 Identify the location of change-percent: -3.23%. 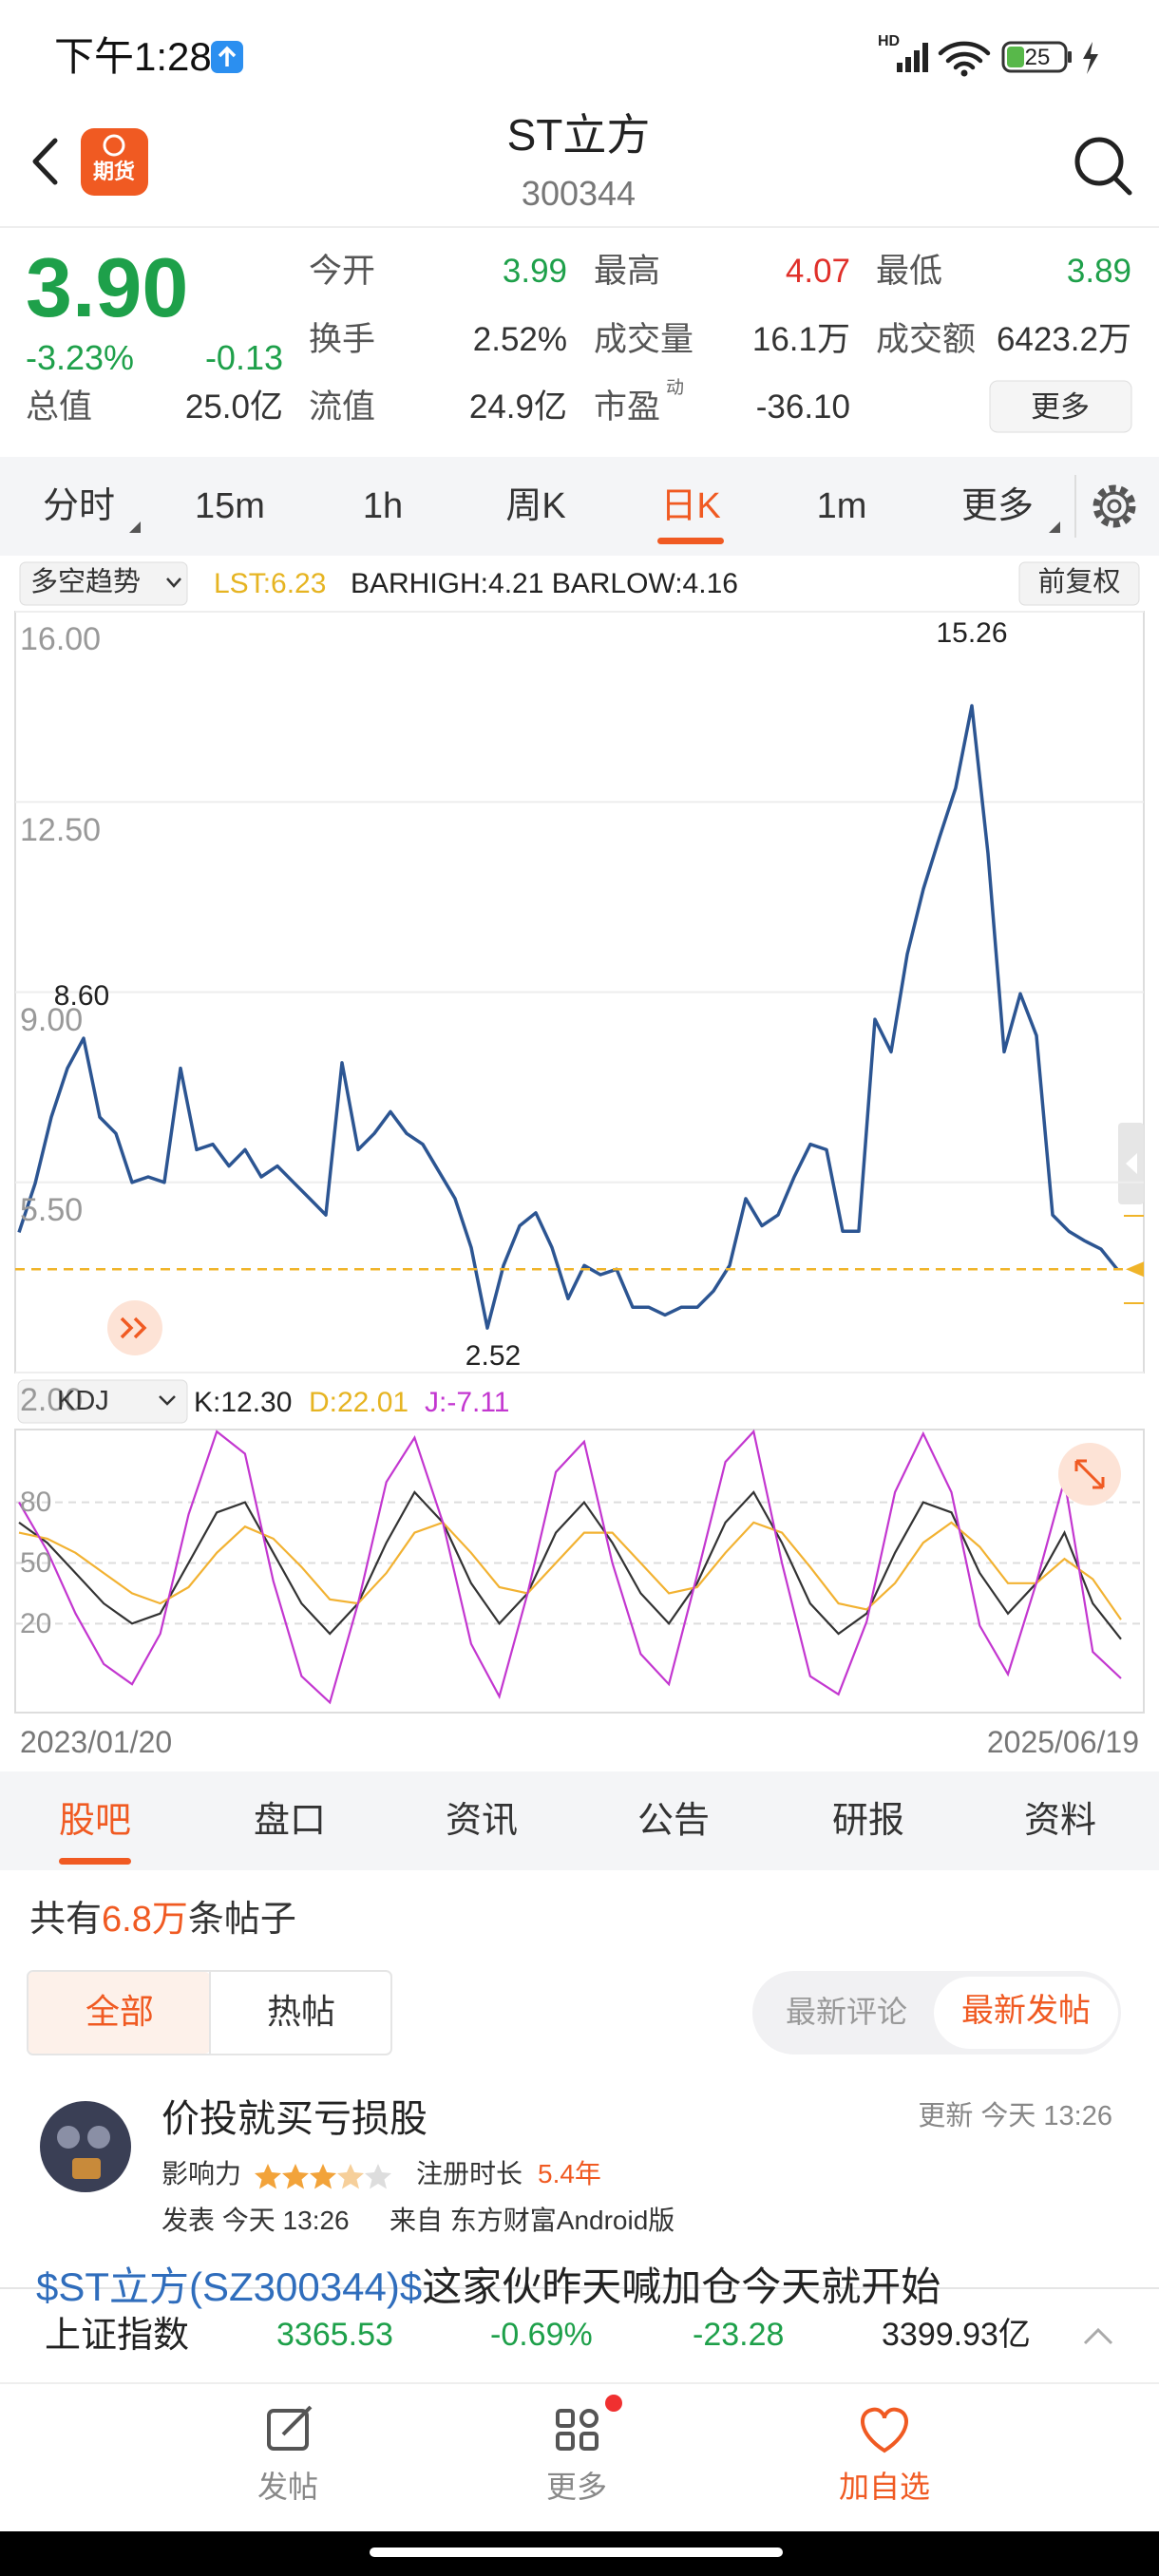
(80, 358).